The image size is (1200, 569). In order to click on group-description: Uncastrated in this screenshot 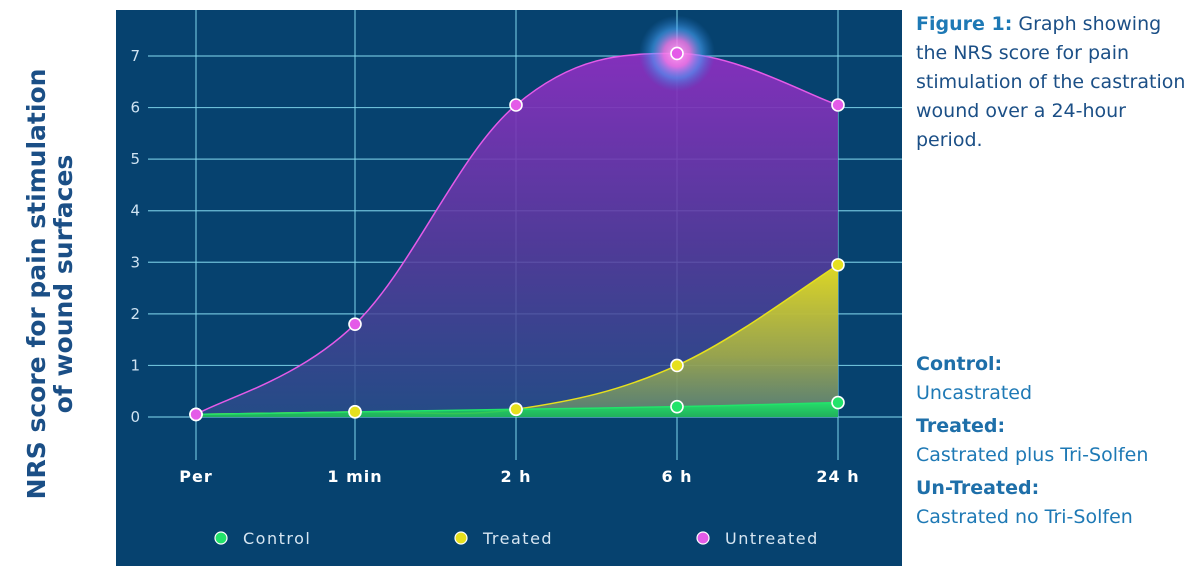, I will do `click(974, 393)`.